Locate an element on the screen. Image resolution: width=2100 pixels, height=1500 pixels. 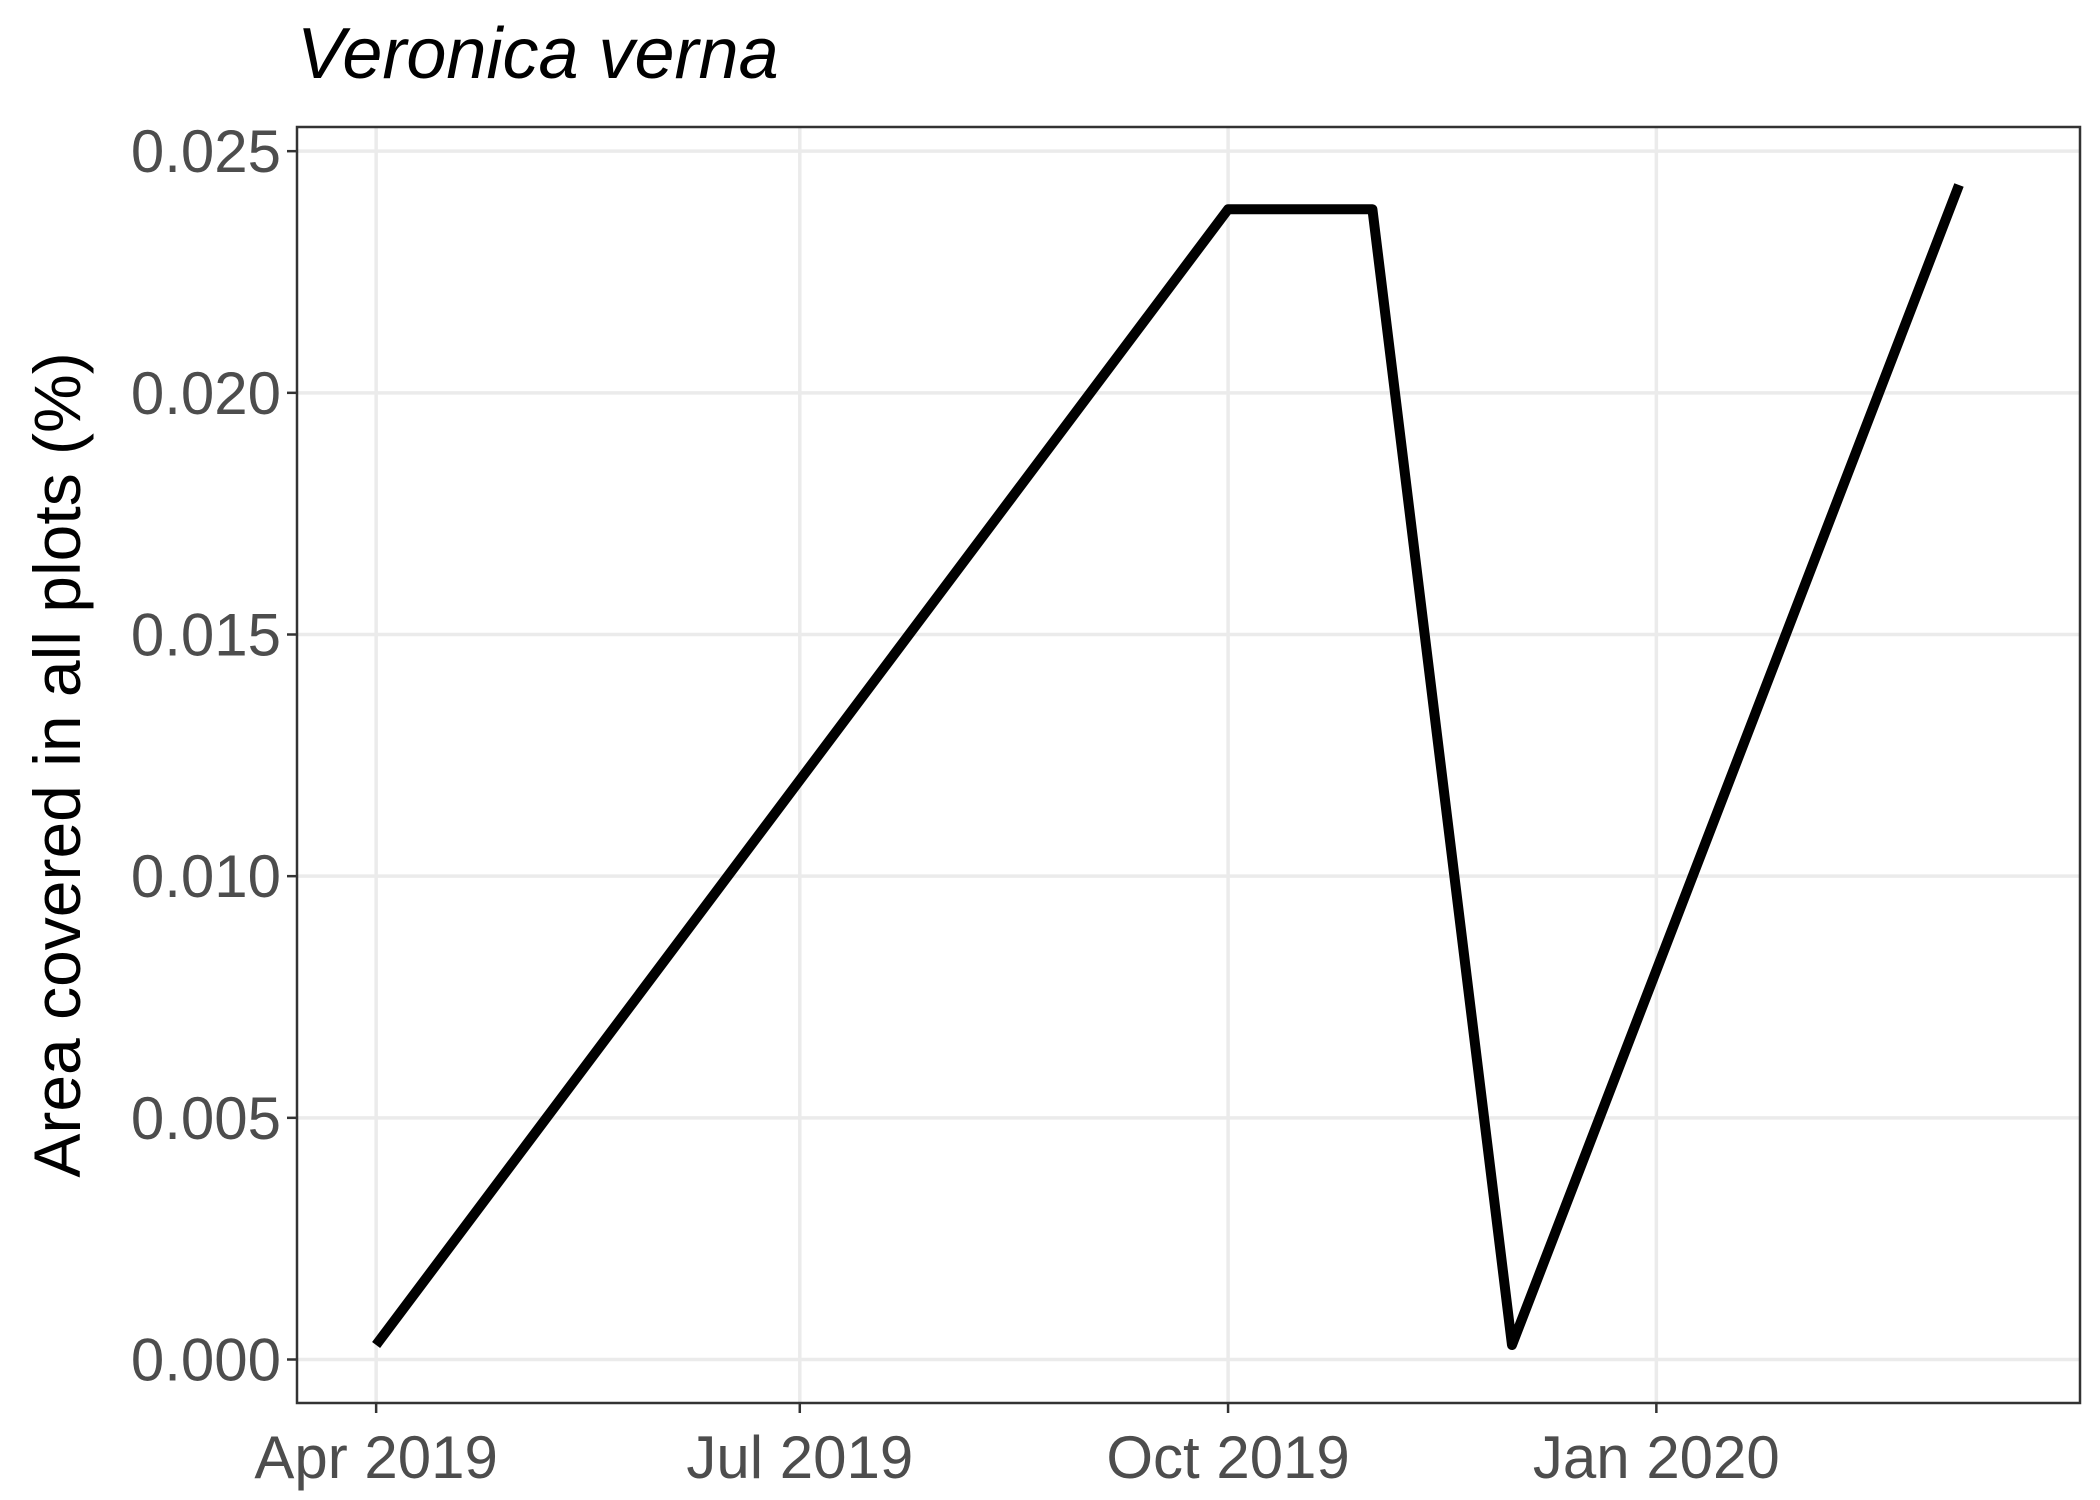
y-tick-label: 0.005 is located at coordinates (206, 1118).